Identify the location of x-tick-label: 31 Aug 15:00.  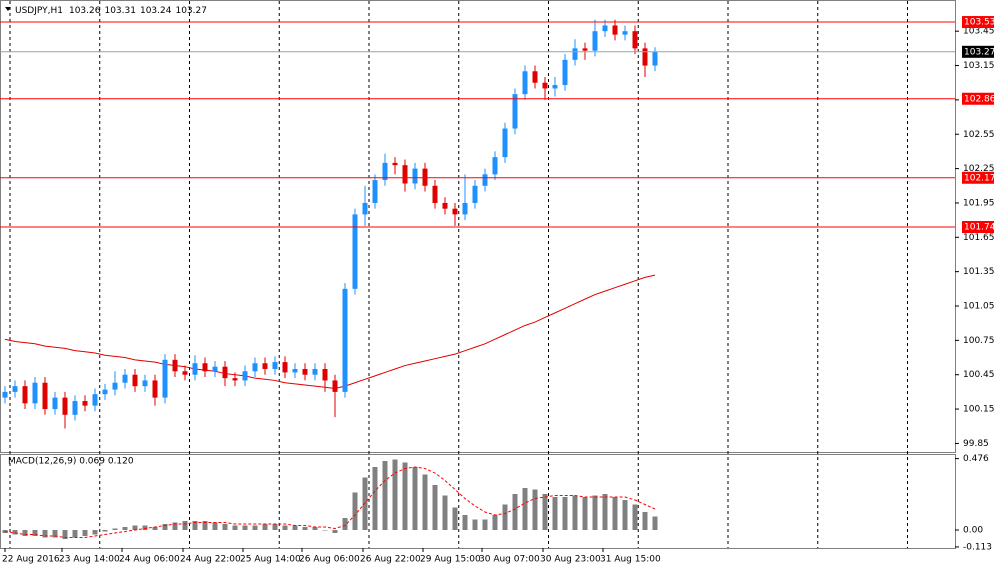
(630, 560).